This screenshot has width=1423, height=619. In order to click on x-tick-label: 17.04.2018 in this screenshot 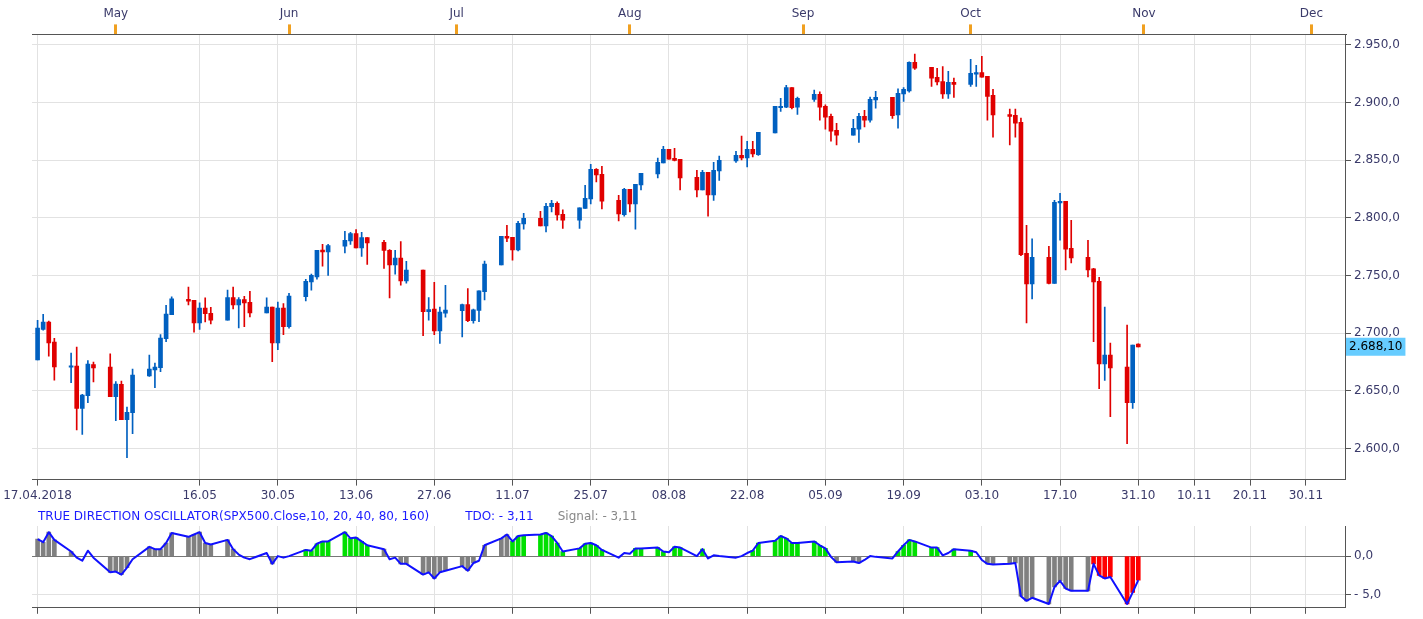, I will do `click(37, 494)`.